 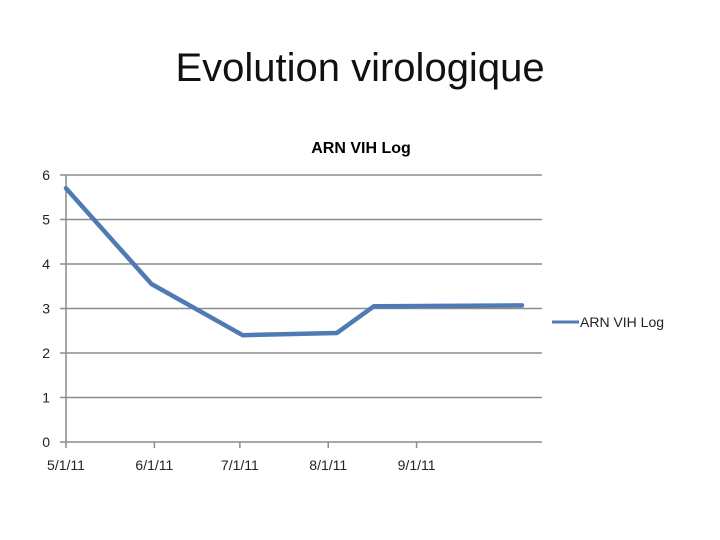 I want to click on y-tick-label: 2, so click(x=46, y=353).